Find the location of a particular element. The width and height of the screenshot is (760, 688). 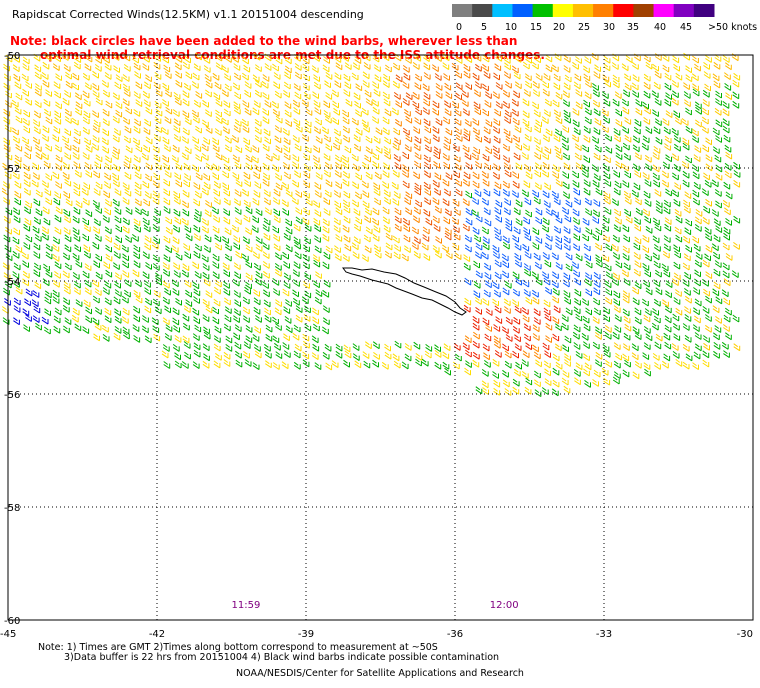

legend-label: 0 is located at coordinates (459, 27).